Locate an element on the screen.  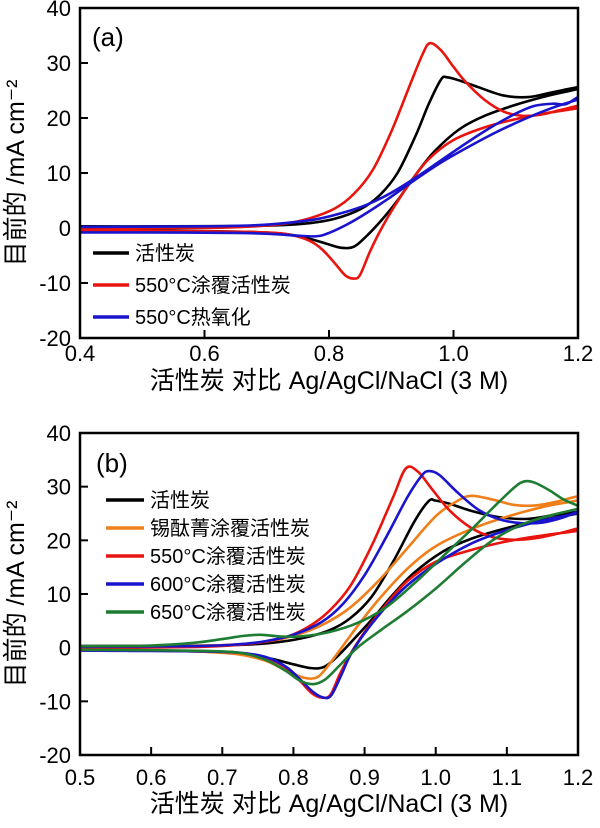
panel-label: (b) is located at coordinates (112, 463).